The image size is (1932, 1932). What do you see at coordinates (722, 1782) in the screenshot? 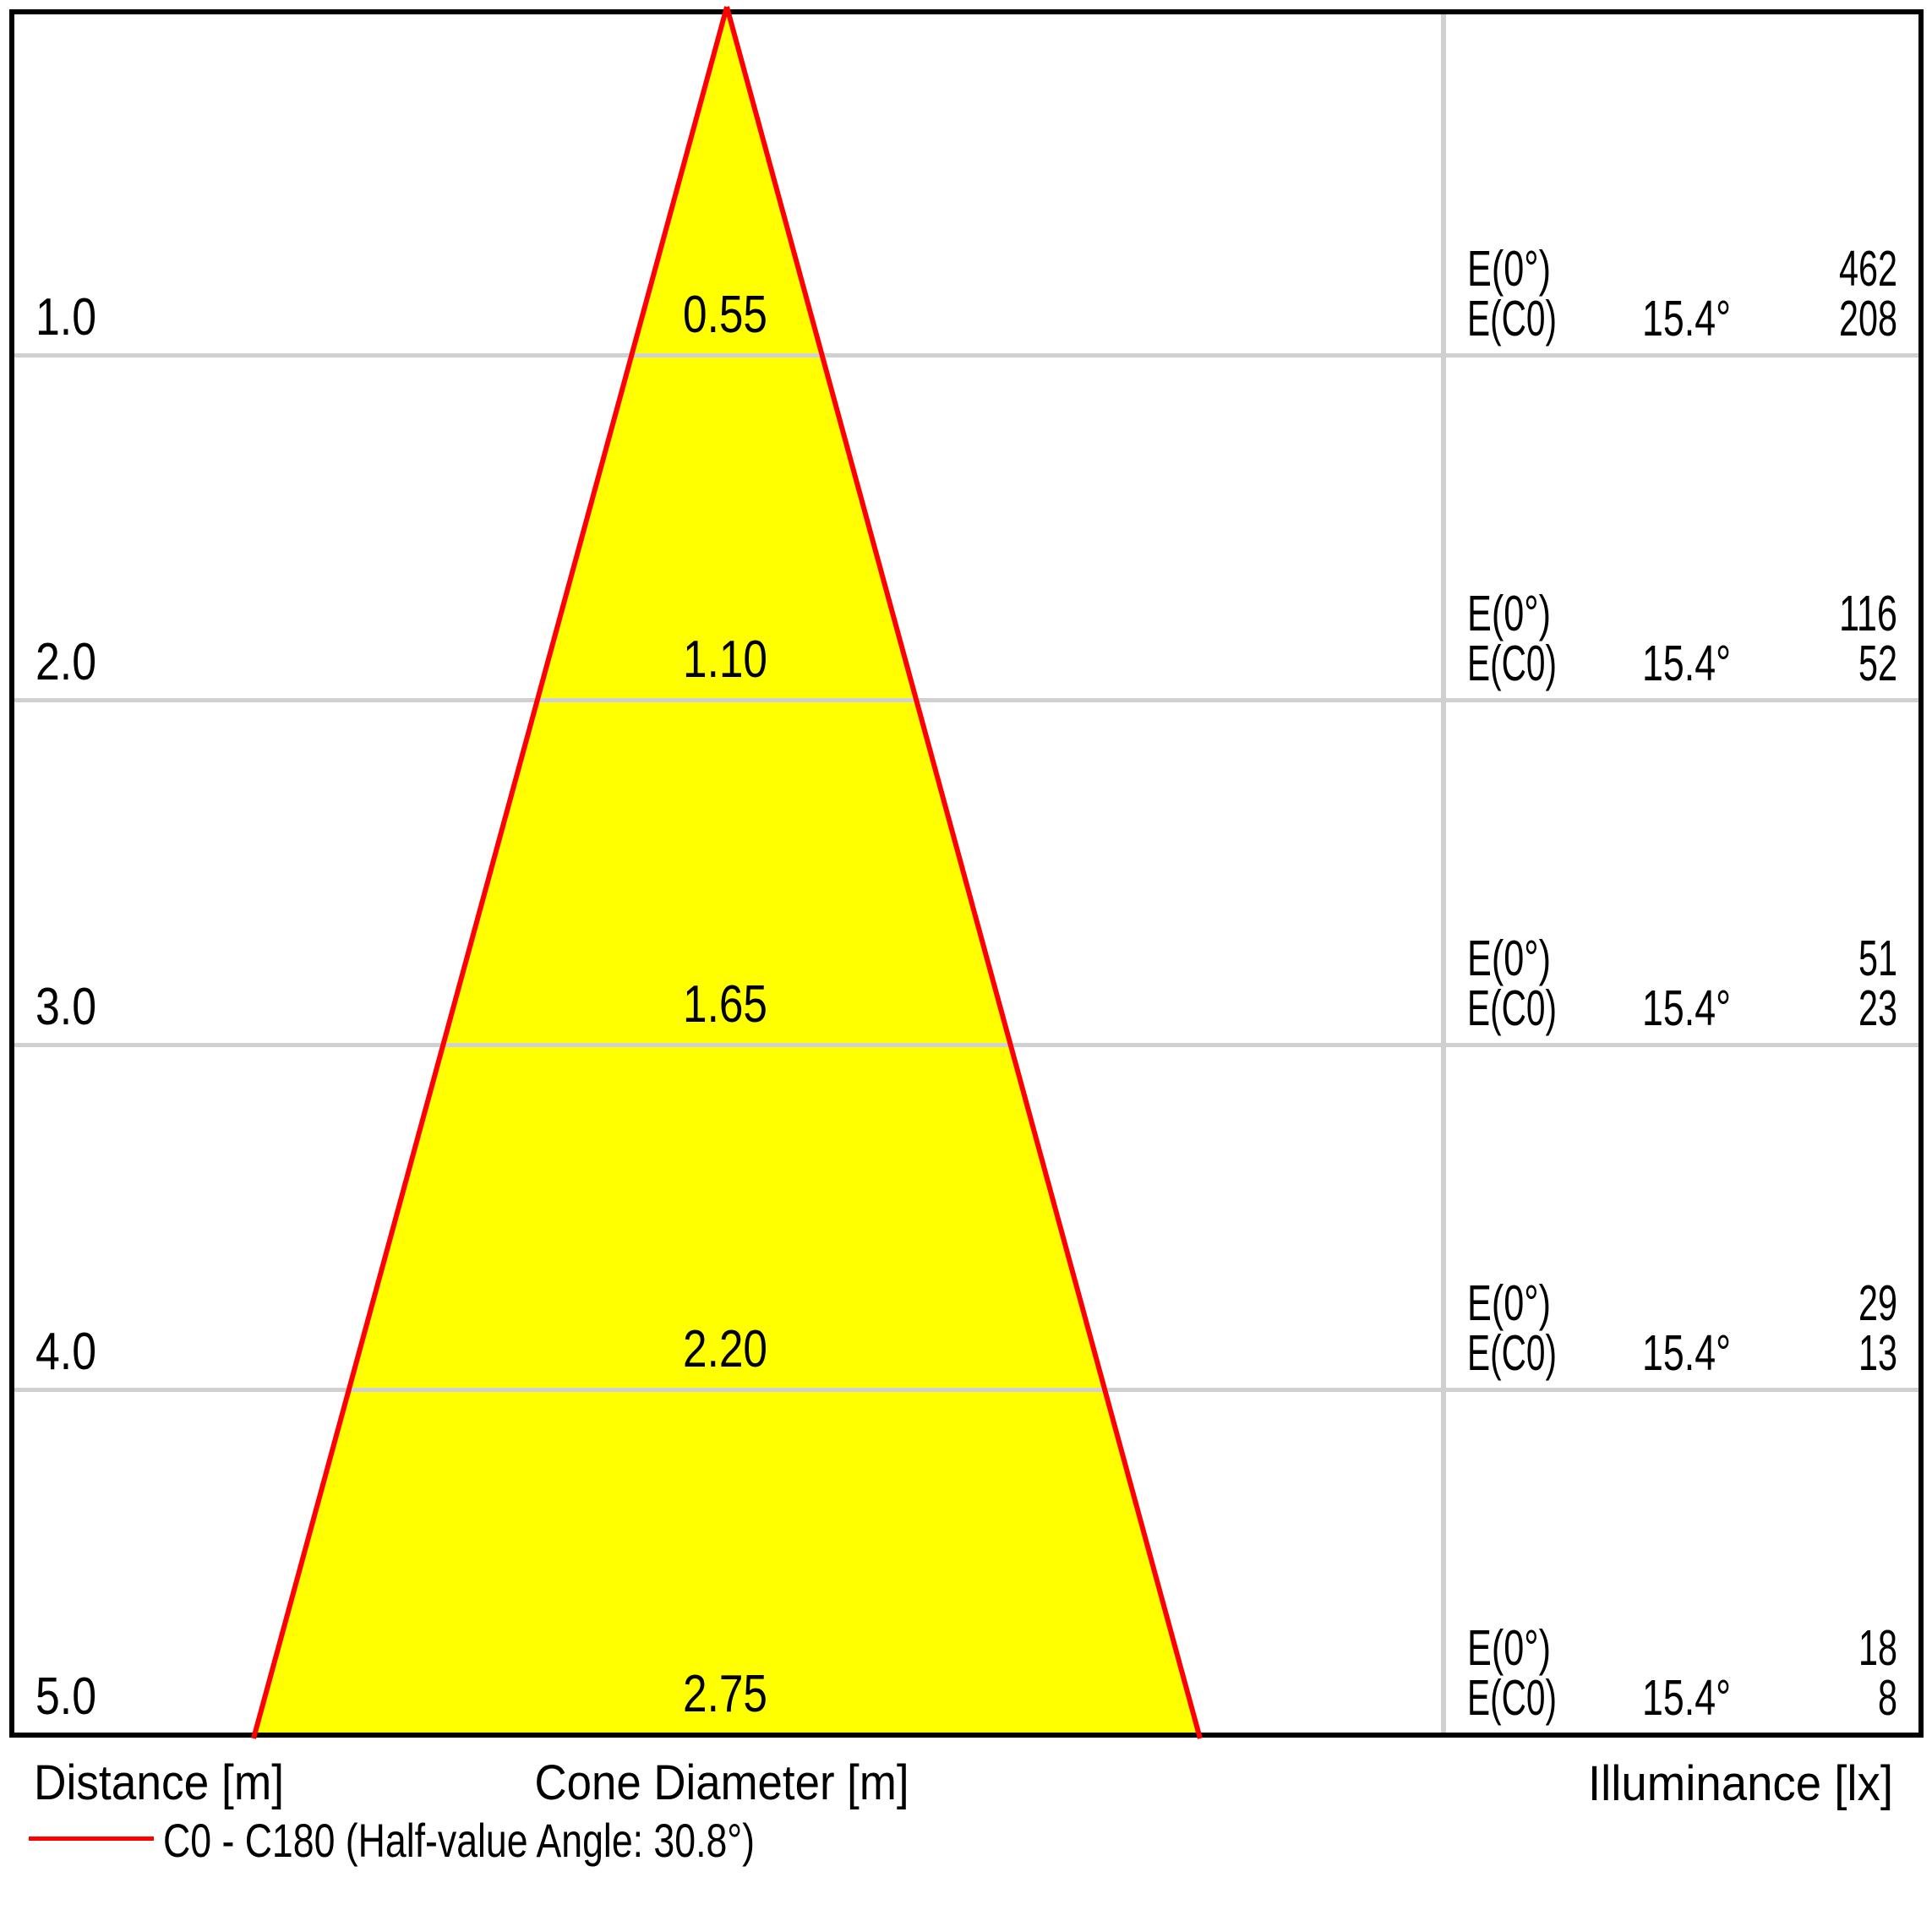
I see `svg-text: Cone Diameter [m]` at bounding box center [722, 1782].